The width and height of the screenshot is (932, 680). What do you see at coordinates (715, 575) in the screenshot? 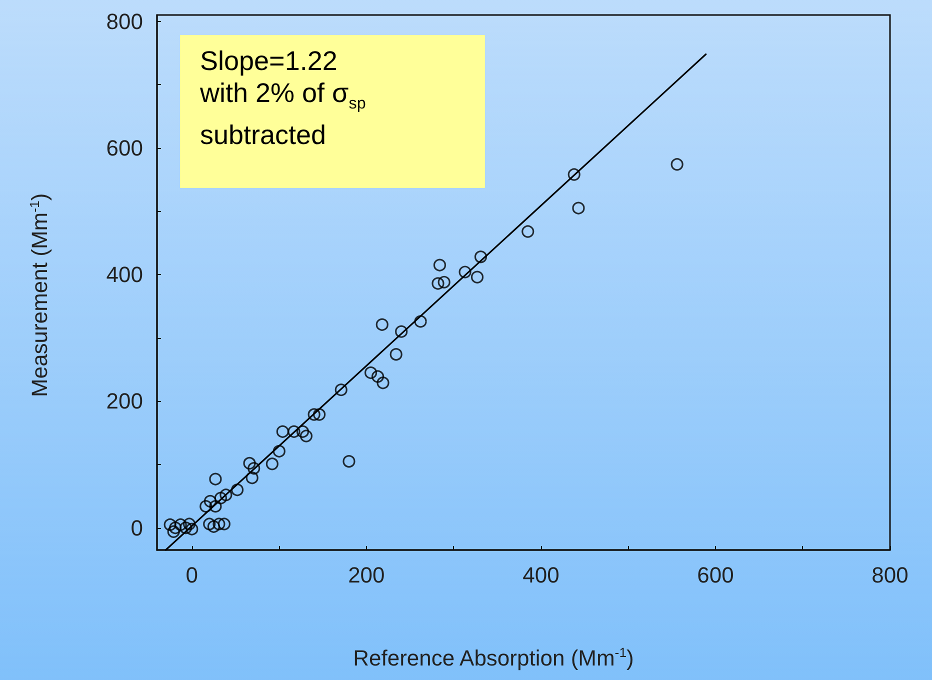
I see `x-tick-label: 600` at bounding box center [715, 575].